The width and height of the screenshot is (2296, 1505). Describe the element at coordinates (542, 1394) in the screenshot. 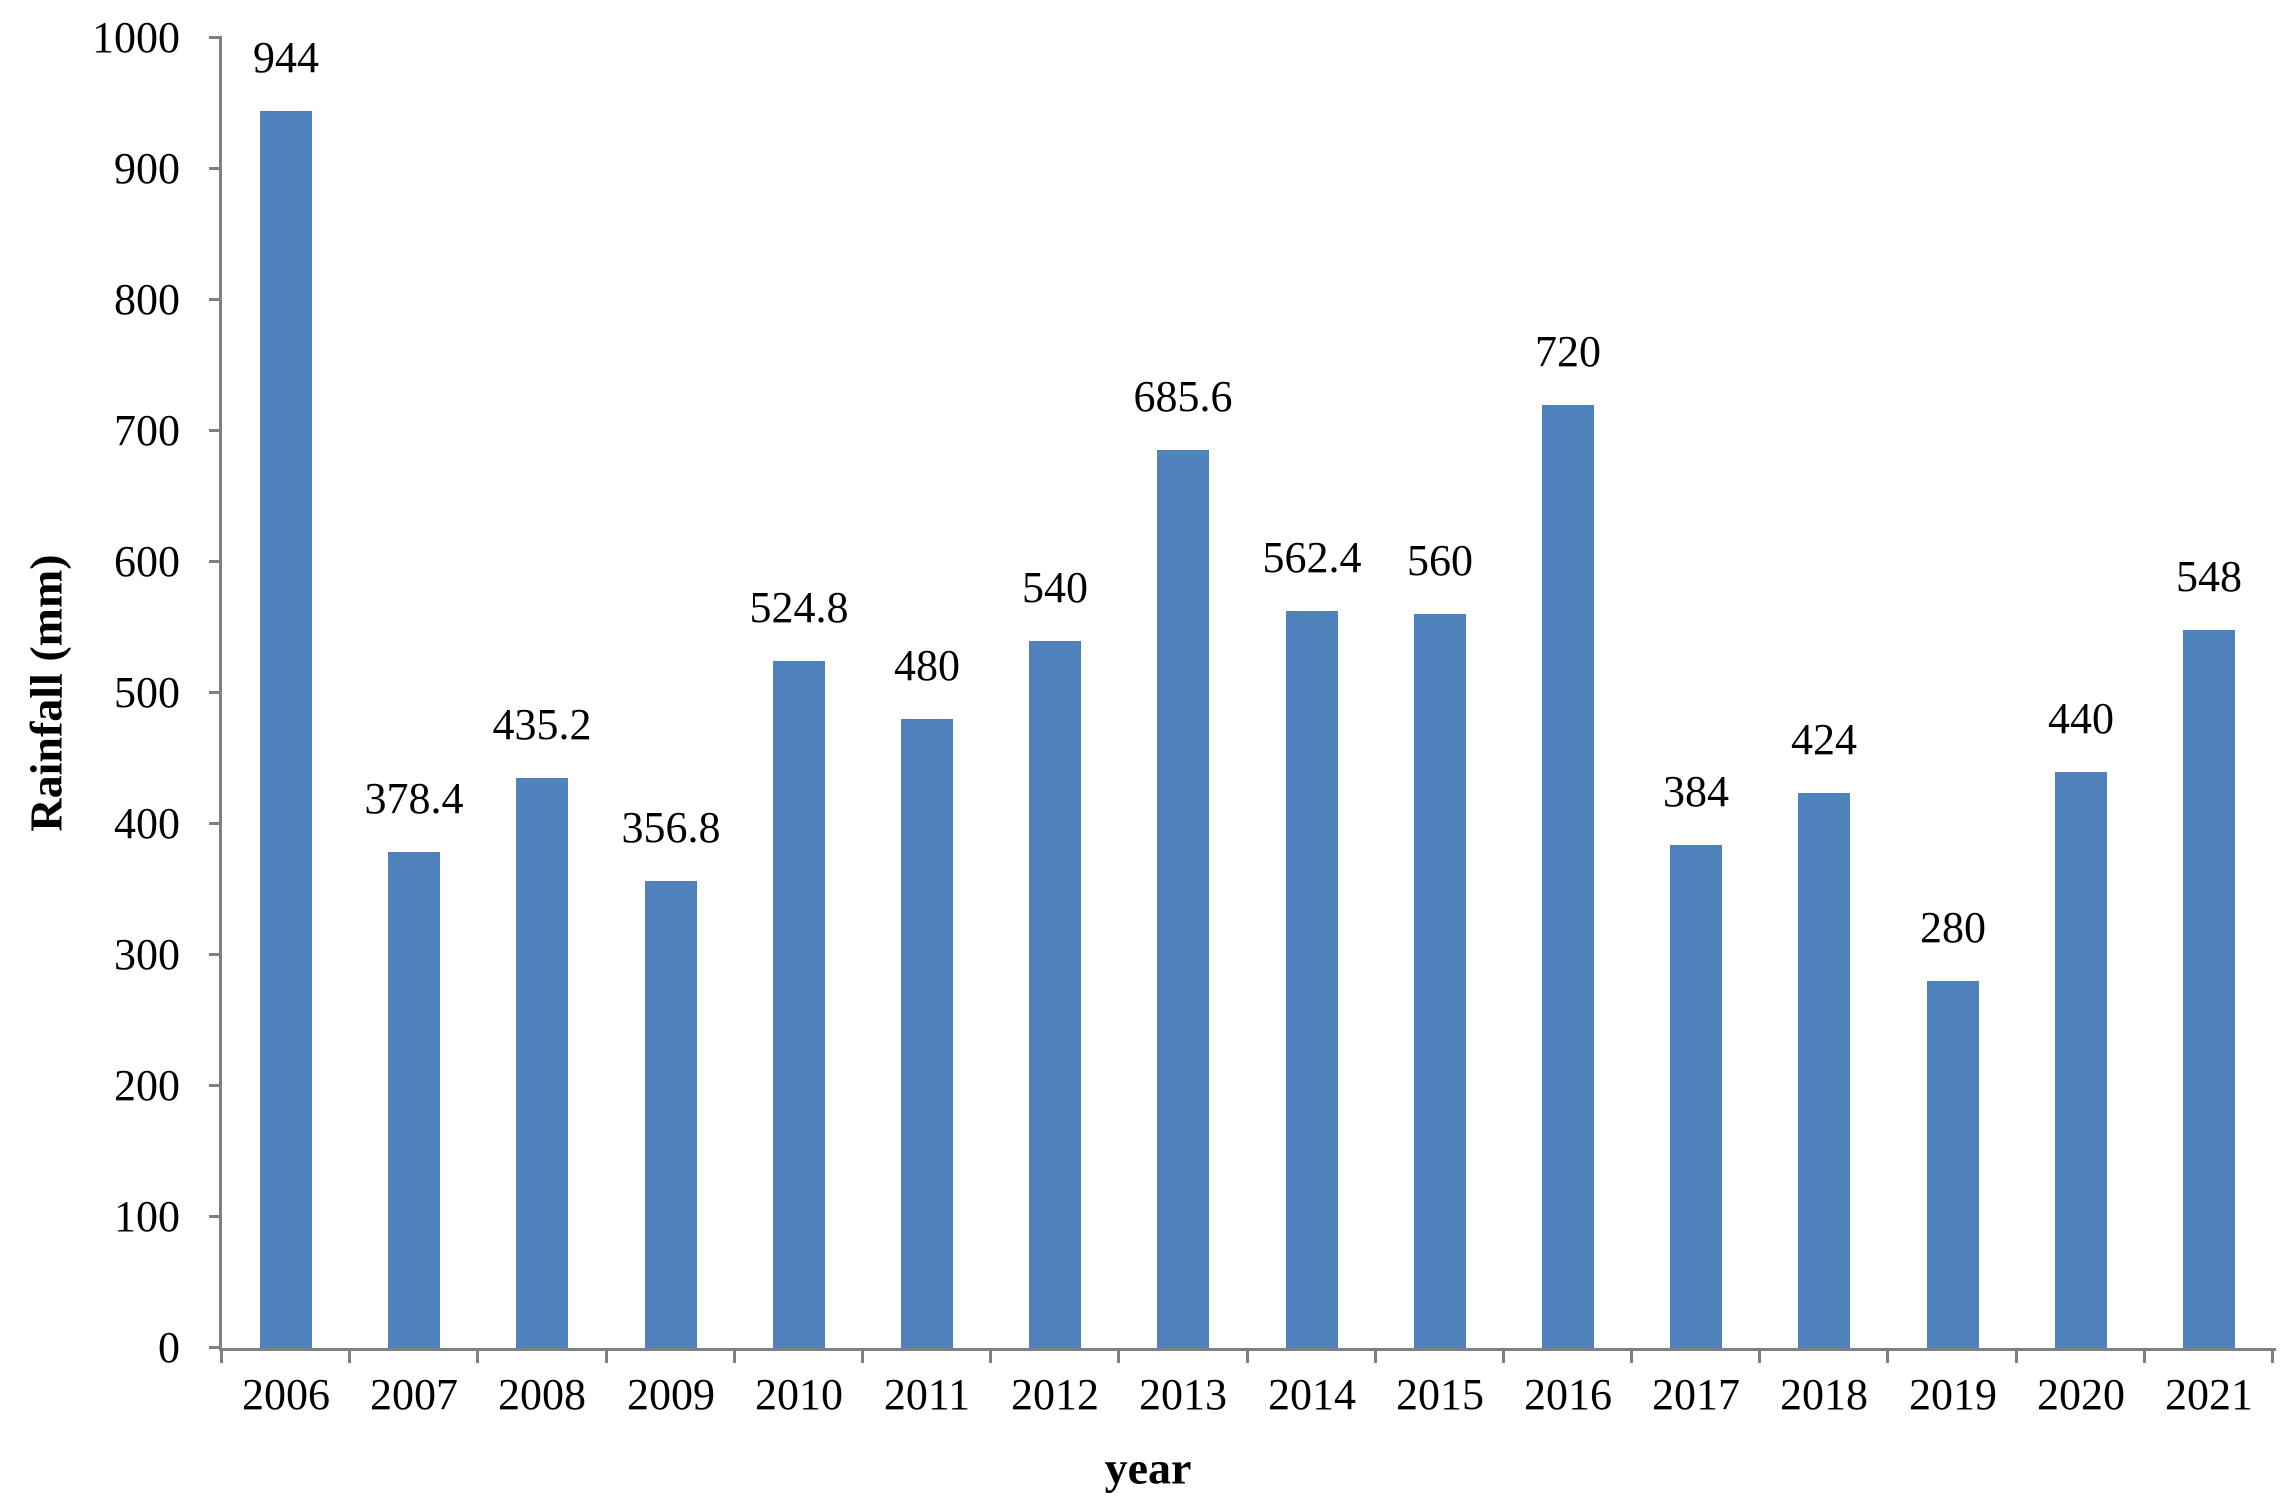

I see `x-tick-label: 2008` at that location.